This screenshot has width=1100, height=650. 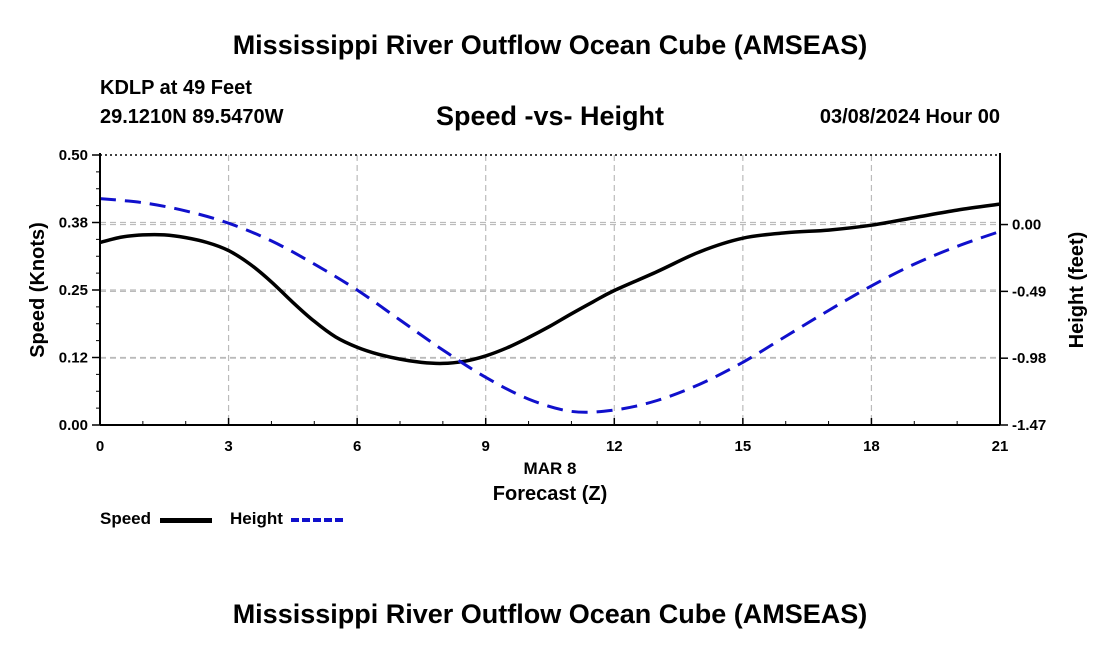 I want to click on coordinates-label: 29.1210N 89.5470W, so click(x=192, y=117).